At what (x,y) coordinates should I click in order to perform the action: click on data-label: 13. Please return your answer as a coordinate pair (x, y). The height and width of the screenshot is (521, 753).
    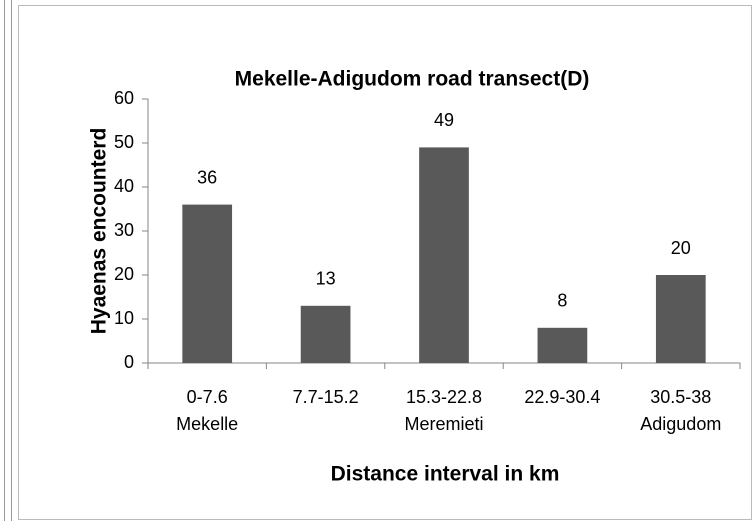
    Looking at the image, I should click on (326, 279).